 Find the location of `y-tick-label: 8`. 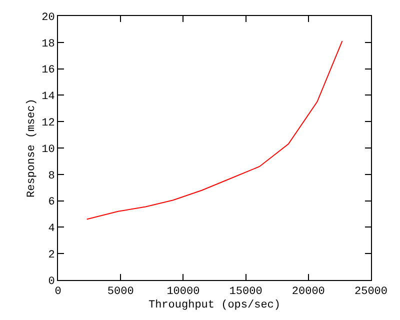

y-tick-label: 8 is located at coordinates (51, 176).